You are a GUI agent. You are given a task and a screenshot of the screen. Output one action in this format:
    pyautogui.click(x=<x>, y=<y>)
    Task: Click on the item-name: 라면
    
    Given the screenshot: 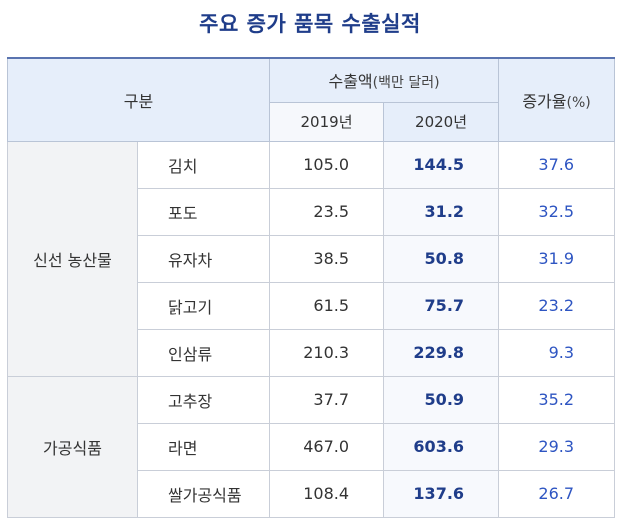 What is the action you would take?
    pyautogui.click(x=203, y=446)
    